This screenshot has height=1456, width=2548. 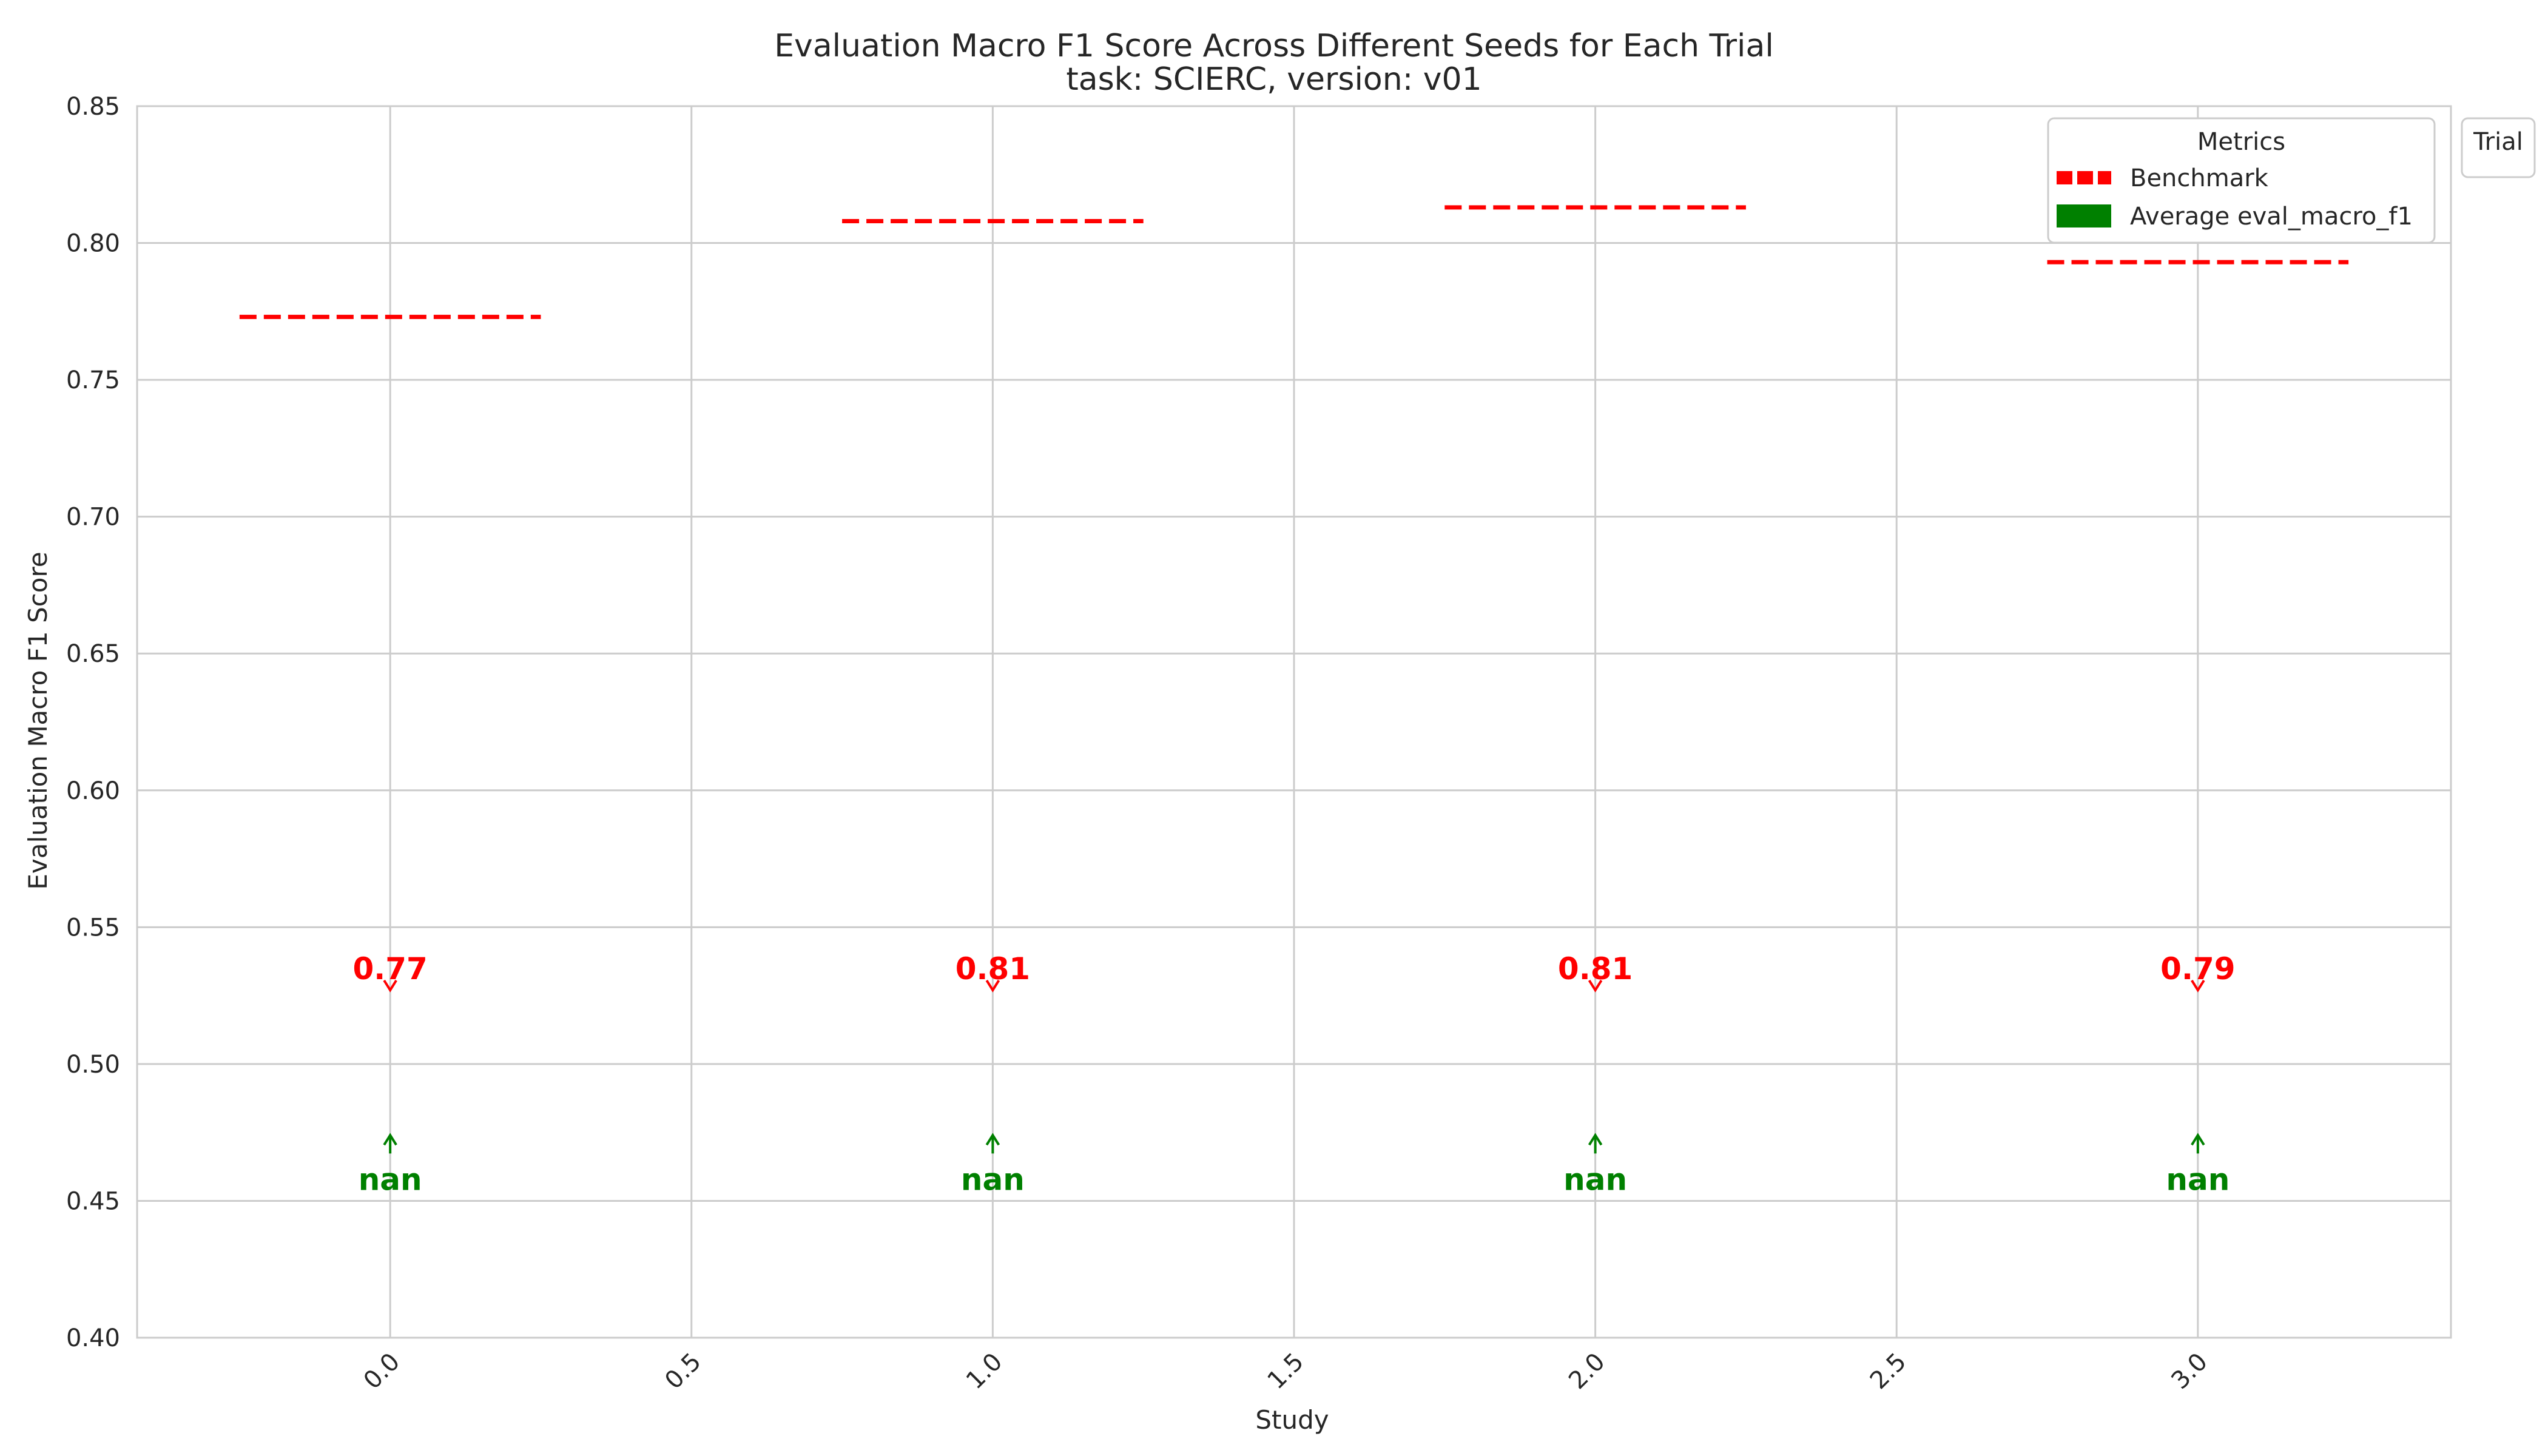 What do you see at coordinates (93, 1065) in the screenshot?
I see `y-tick-label: 0.50` at bounding box center [93, 1065].